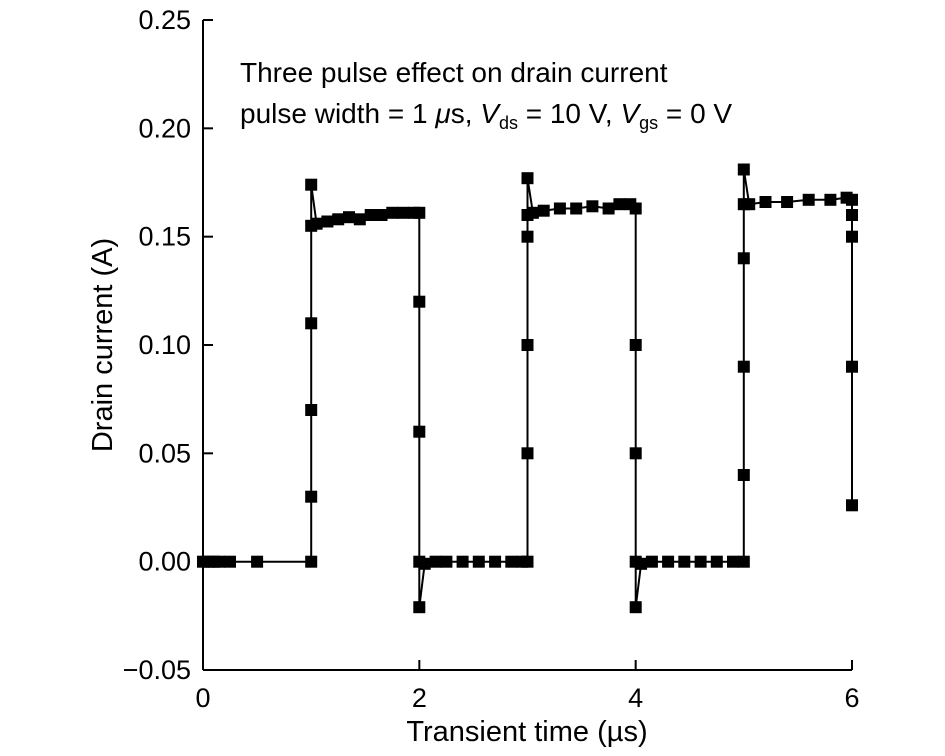  Describe the element at coordinates (466, 113) in the screenshot. I see `annotation-unit: s,` at that location.